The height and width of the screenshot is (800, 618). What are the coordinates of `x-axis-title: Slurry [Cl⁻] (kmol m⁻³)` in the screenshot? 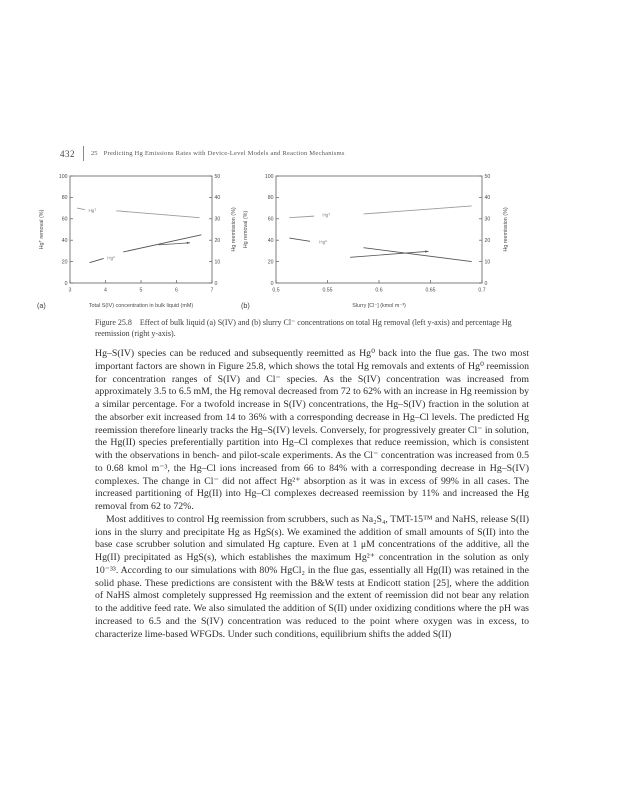 It's located at (379, 306).